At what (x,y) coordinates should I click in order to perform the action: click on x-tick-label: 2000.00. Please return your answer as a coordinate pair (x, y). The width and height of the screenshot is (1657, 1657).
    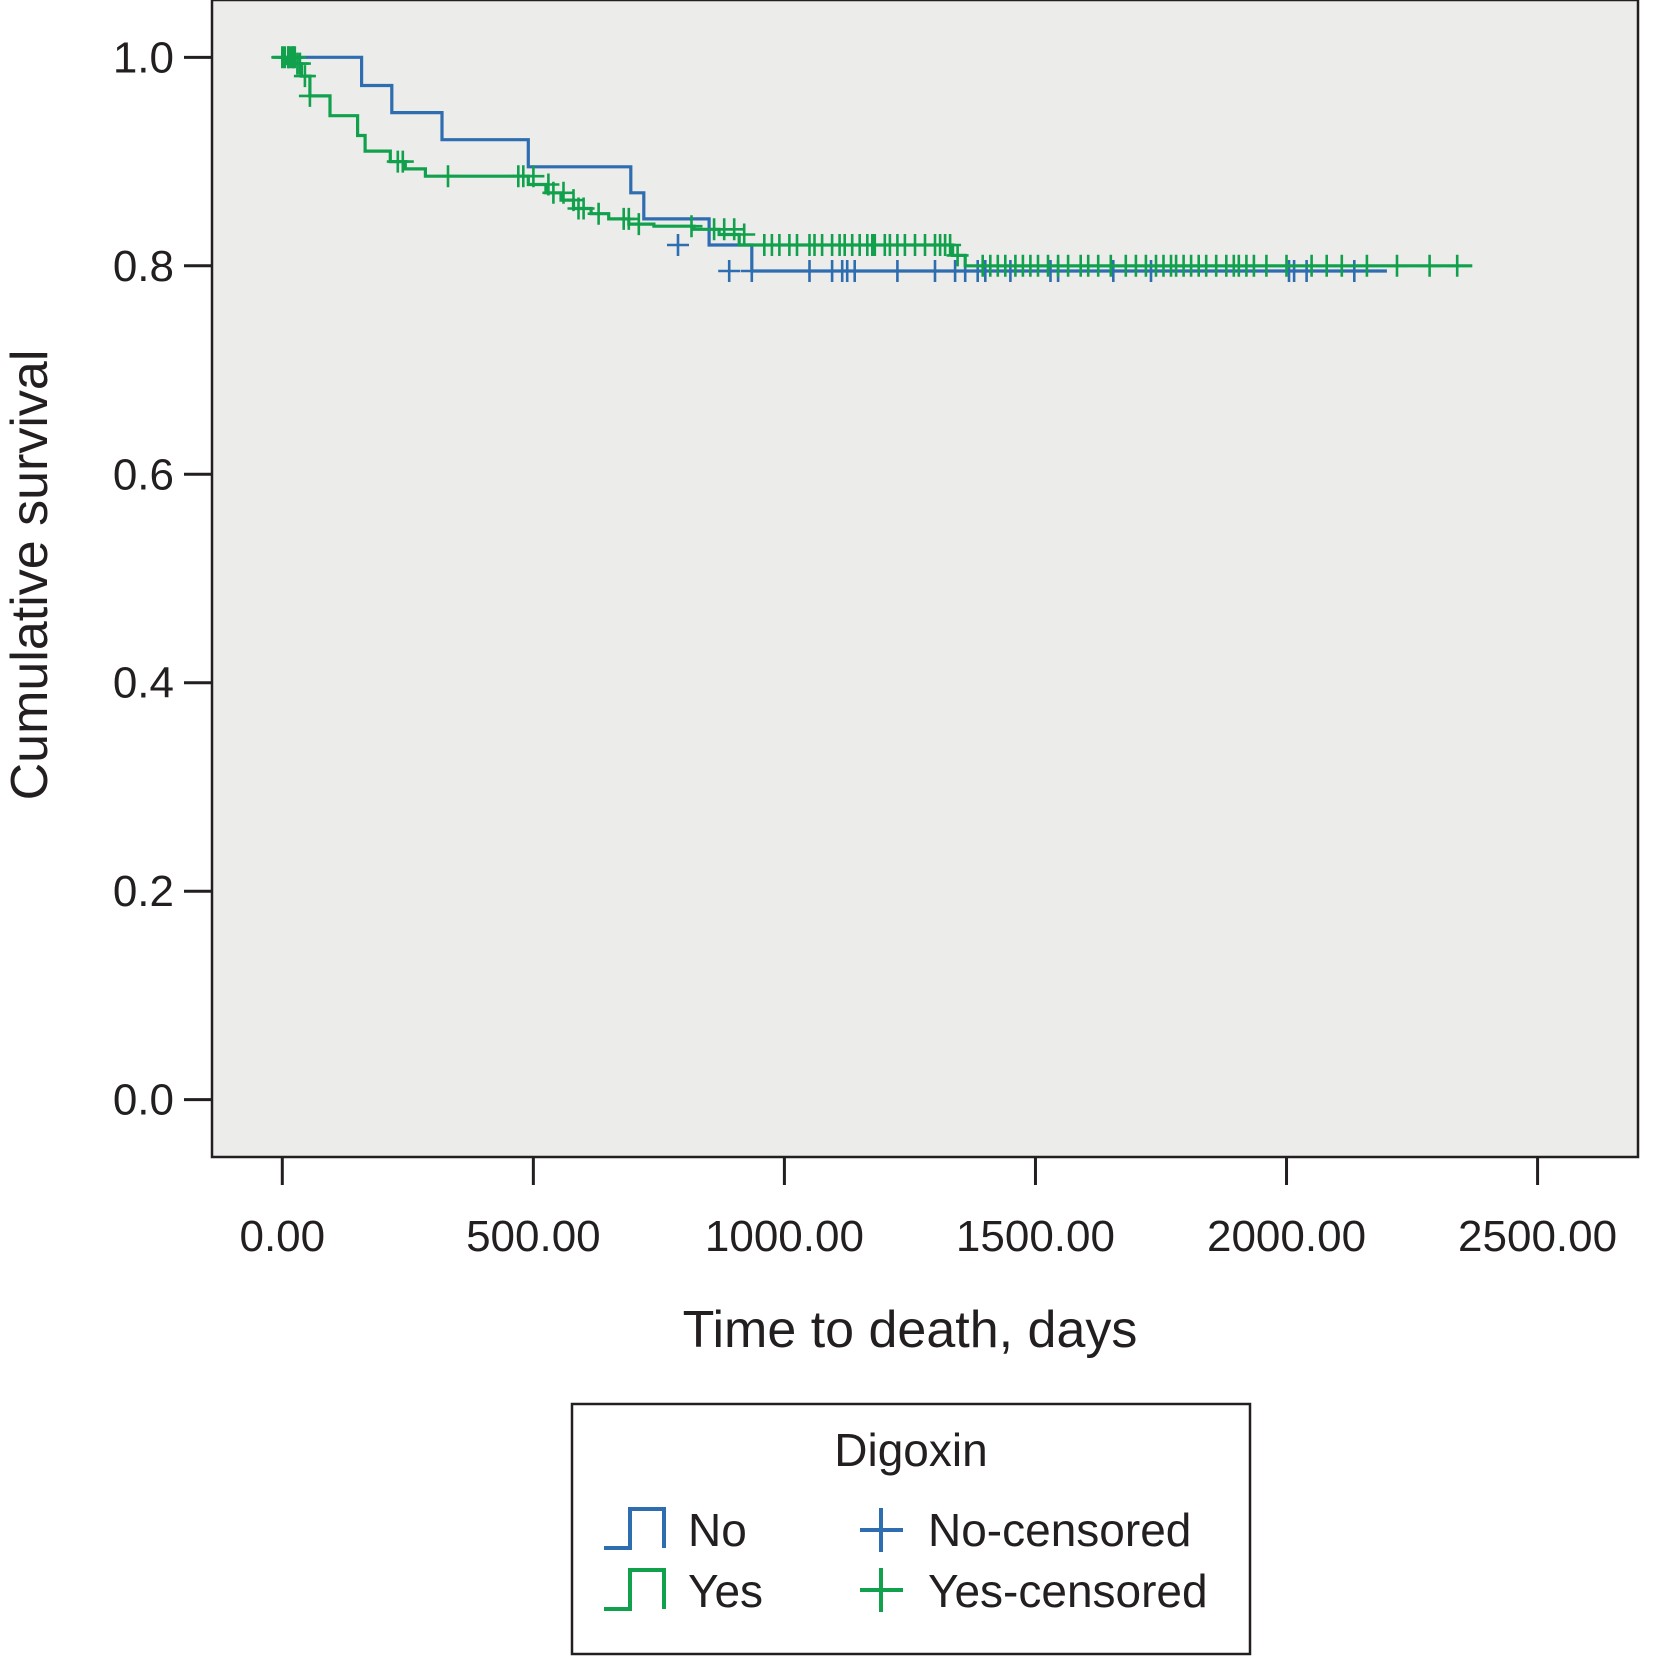
    Looking at the image, I should click on (1286, 1236).